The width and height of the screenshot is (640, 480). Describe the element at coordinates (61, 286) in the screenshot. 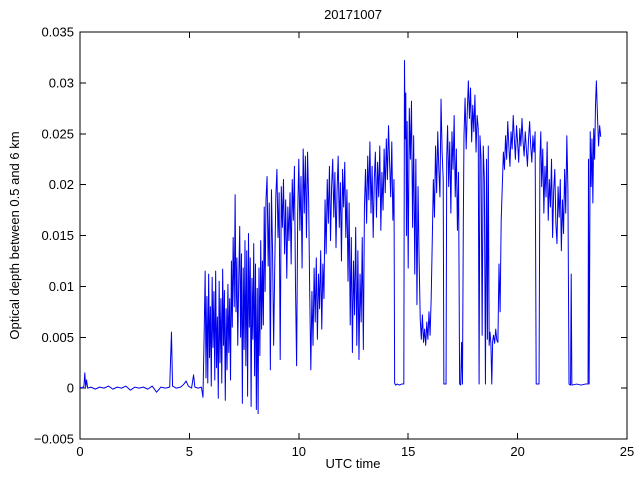

I see `y-tick-label: 0.01` at that location.